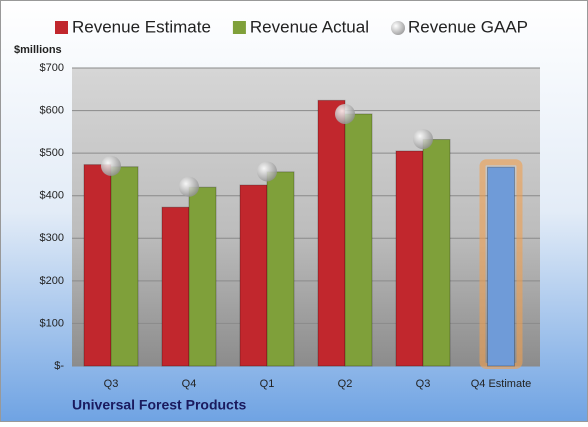 This screenshot has width=588, height=427. I want to click on y-tick-label: $600, so click(52, 110).